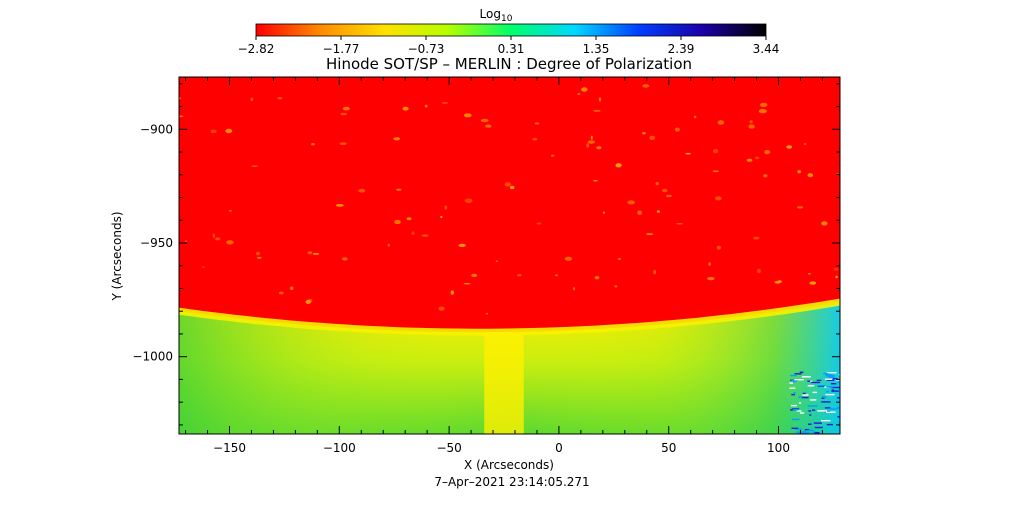 The height and width of the screenshot is (512, 1018). Describe the element at coordinates (511, 49) in the screenshot. I see `colorbar-tick-label: 0.31` at that location.